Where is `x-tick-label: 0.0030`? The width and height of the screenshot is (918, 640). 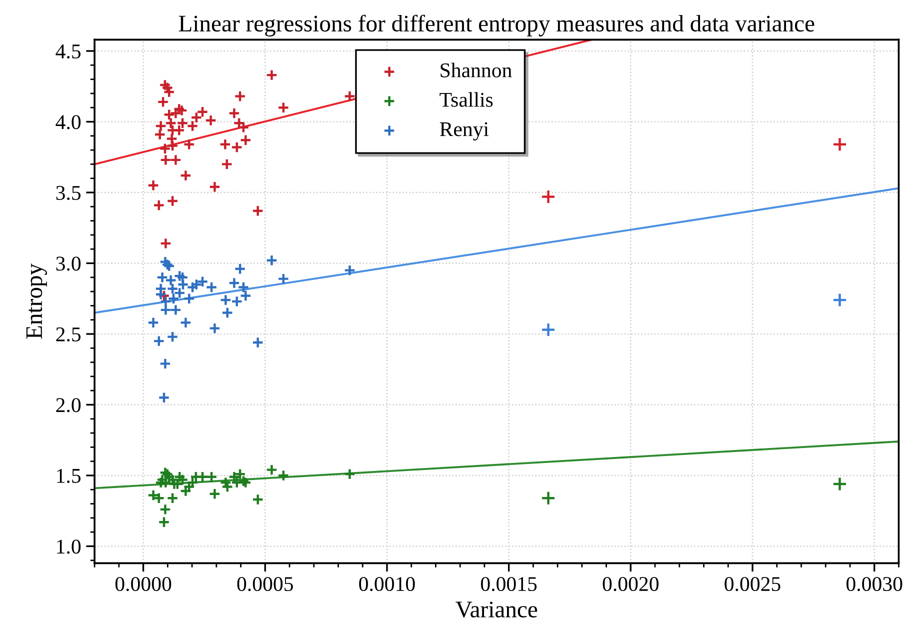 x-tick-label: 0.0030 is located at coordinates (874, 584).